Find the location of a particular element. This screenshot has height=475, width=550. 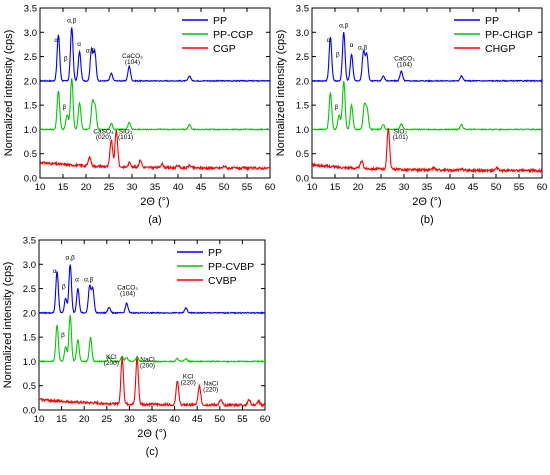

legend-entry: CGP is located at coordinates (224, 49).